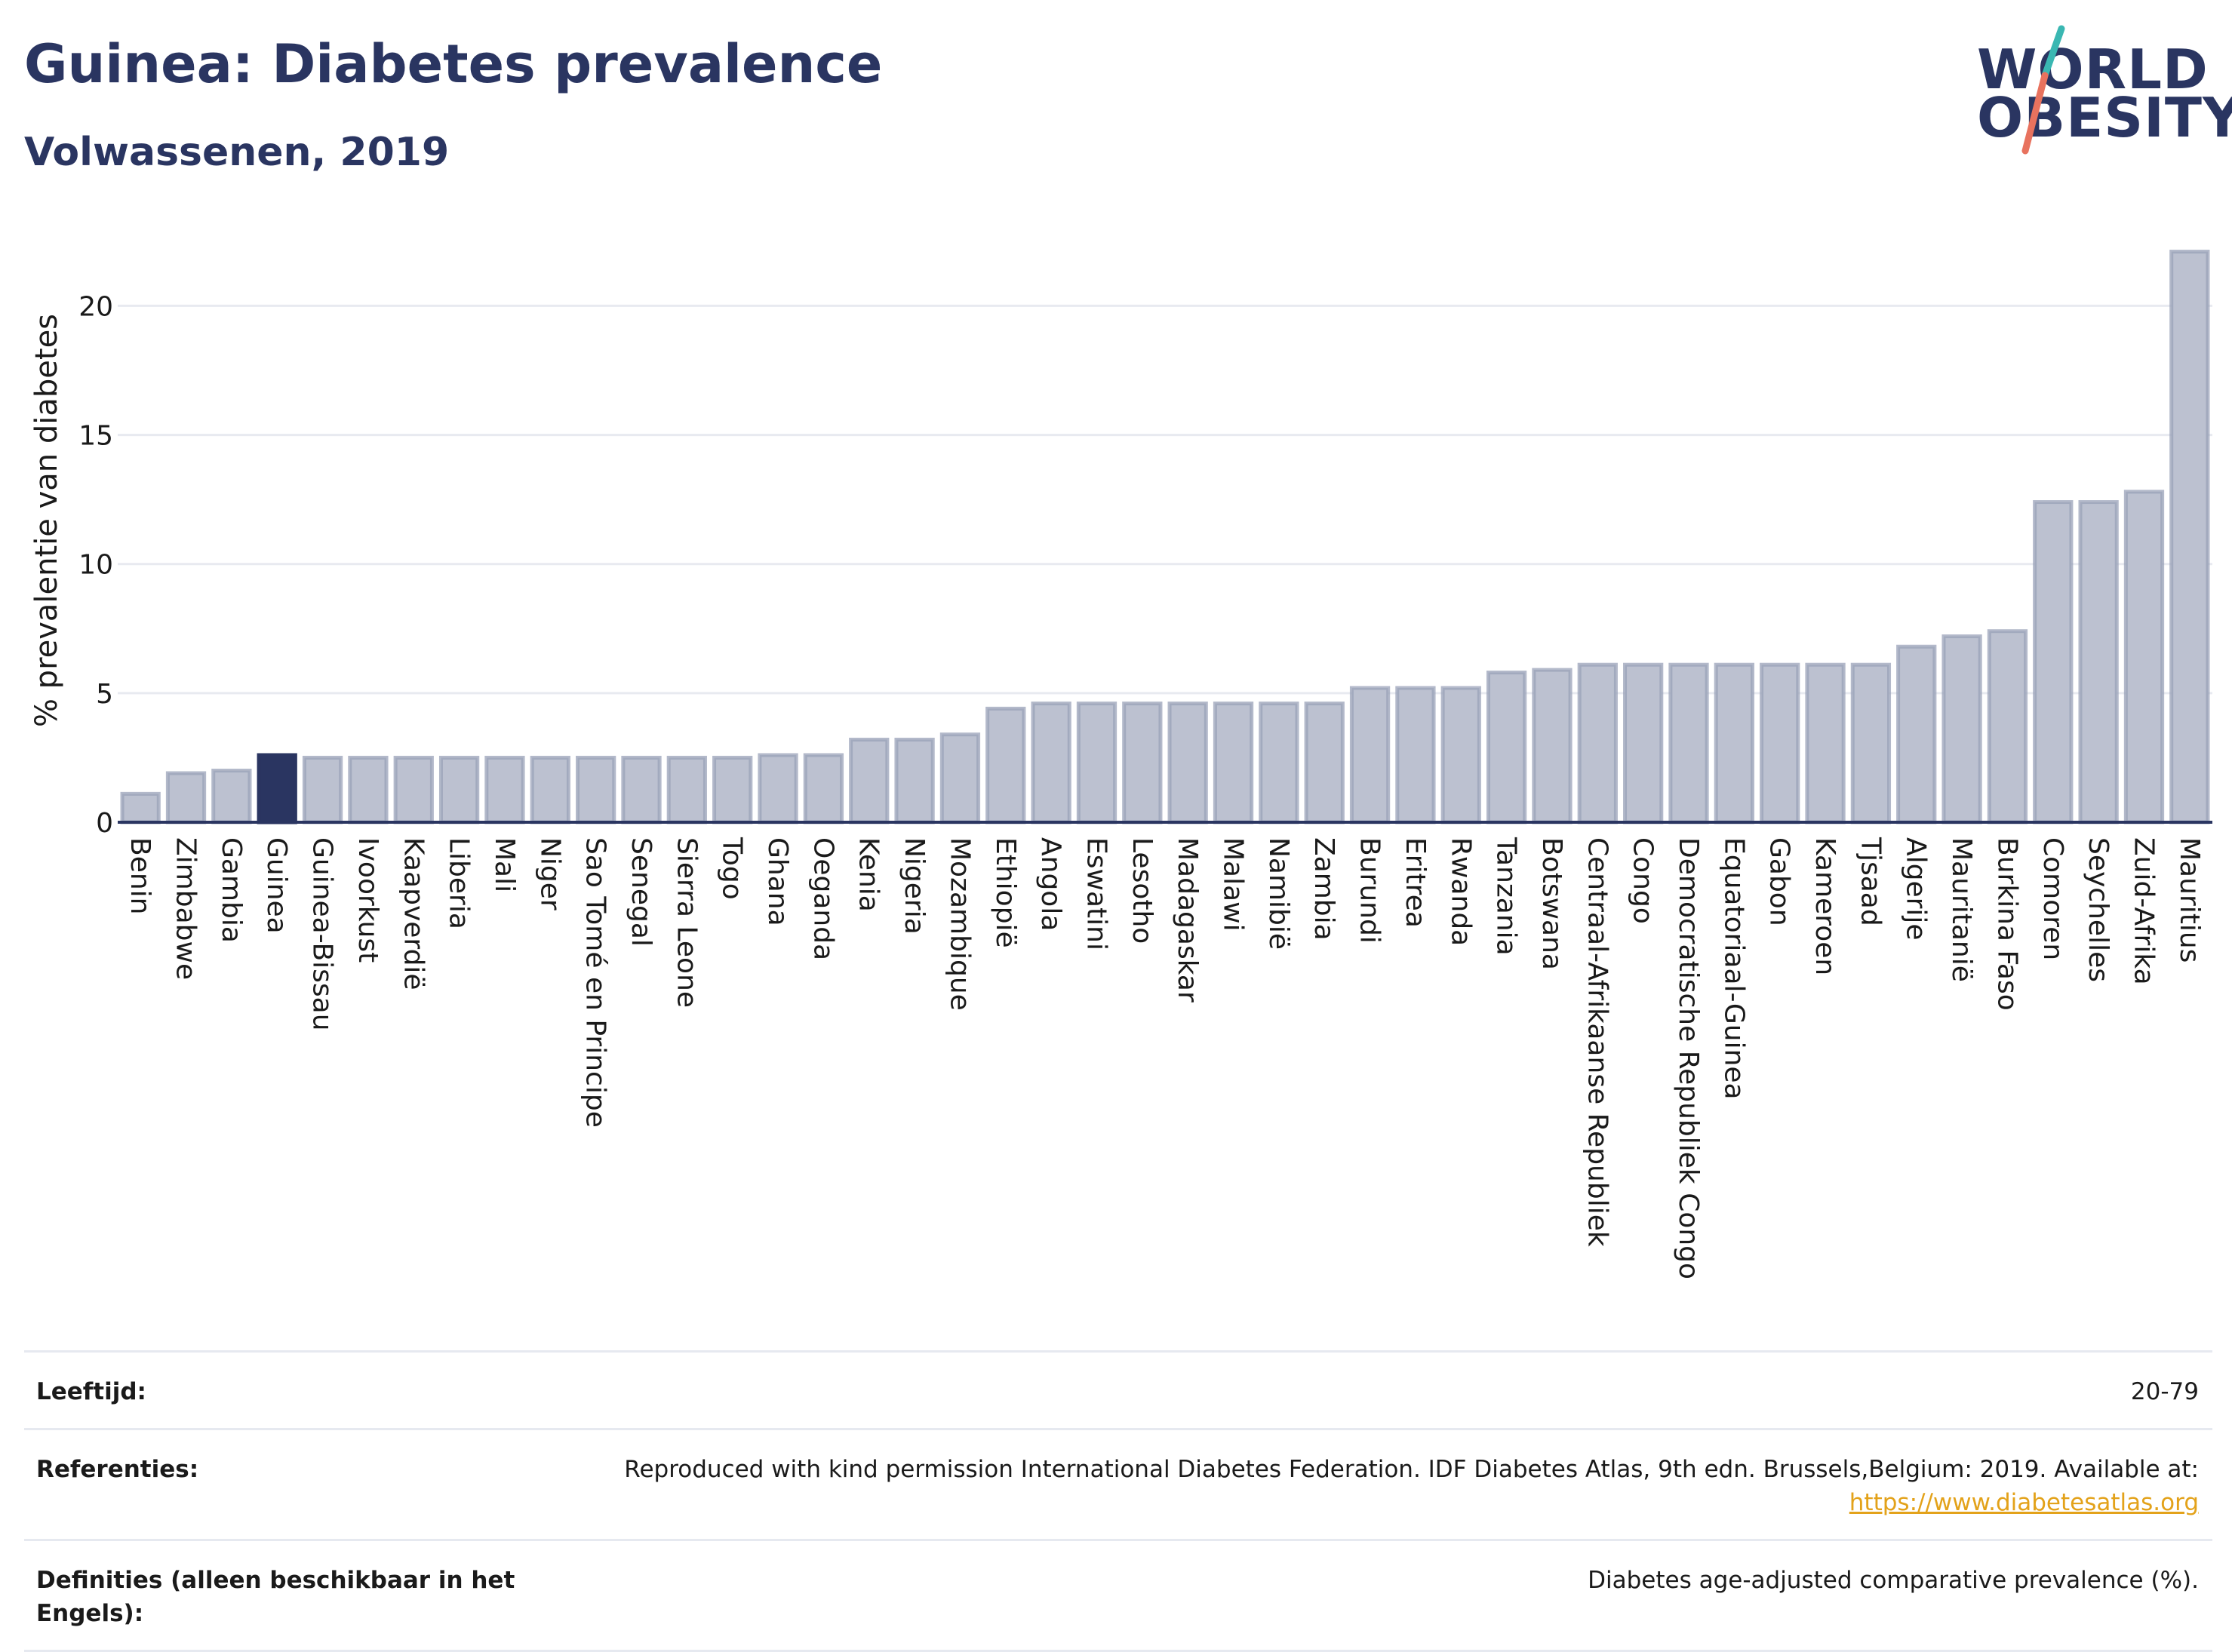 The image size is (2232, 1652). What do you see at coordinates (1279, 763) in the screenshot?
I see `bar-namibi-` at bounding box center [1279, 763].